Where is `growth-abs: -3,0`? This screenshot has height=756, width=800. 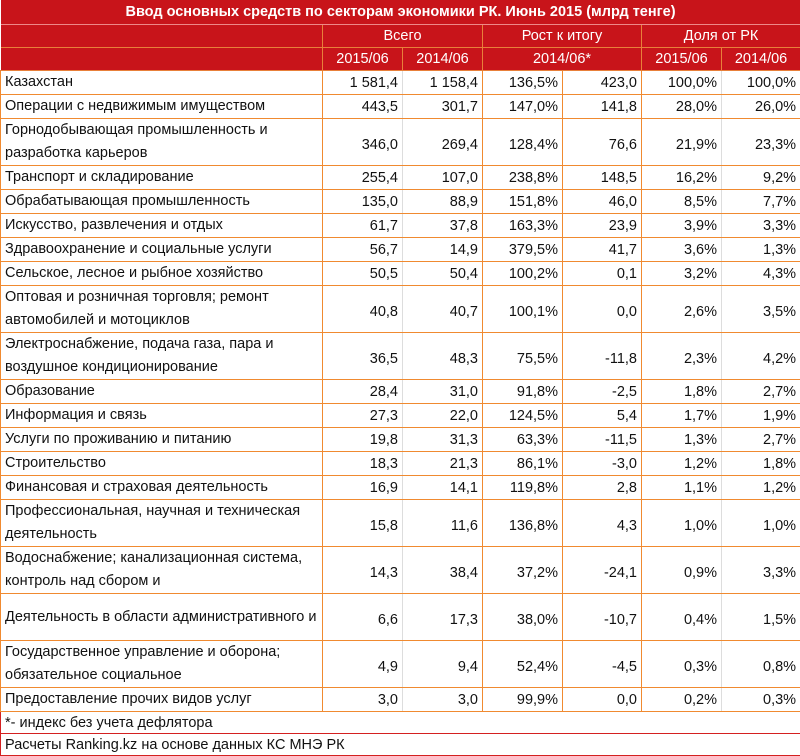 growth-abs: -3,0 is located at coordinates (602, 463).